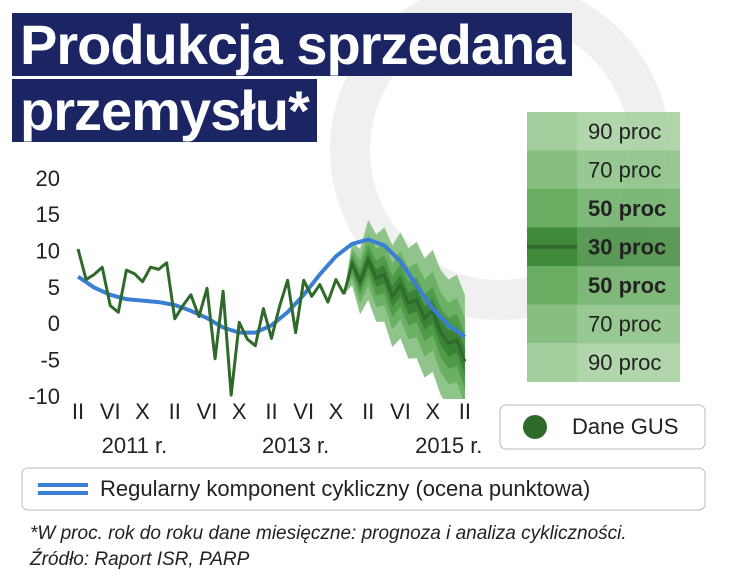 The width and height of the screenshot is (740, 582). What do you see at coordinates (271, 288) in the screenshot?
I see `cycle-line` at bounding box center [271, 288].